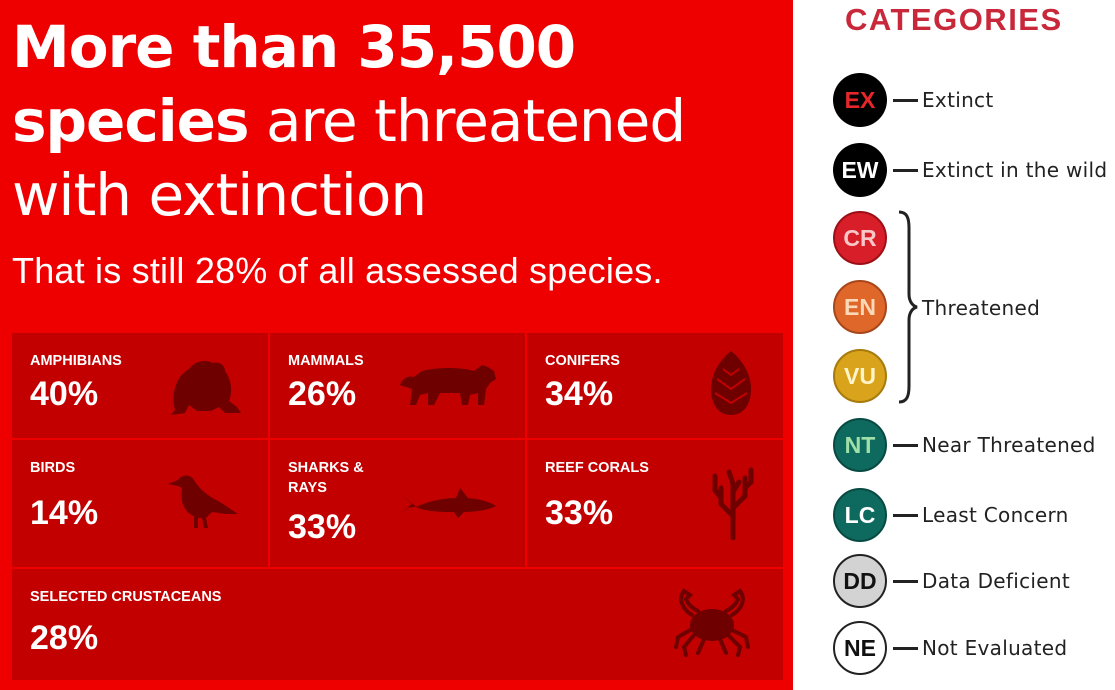  I want to click on group-cell-sharks-rays: SHARKS & RAYS 33%, so click(397, 503).